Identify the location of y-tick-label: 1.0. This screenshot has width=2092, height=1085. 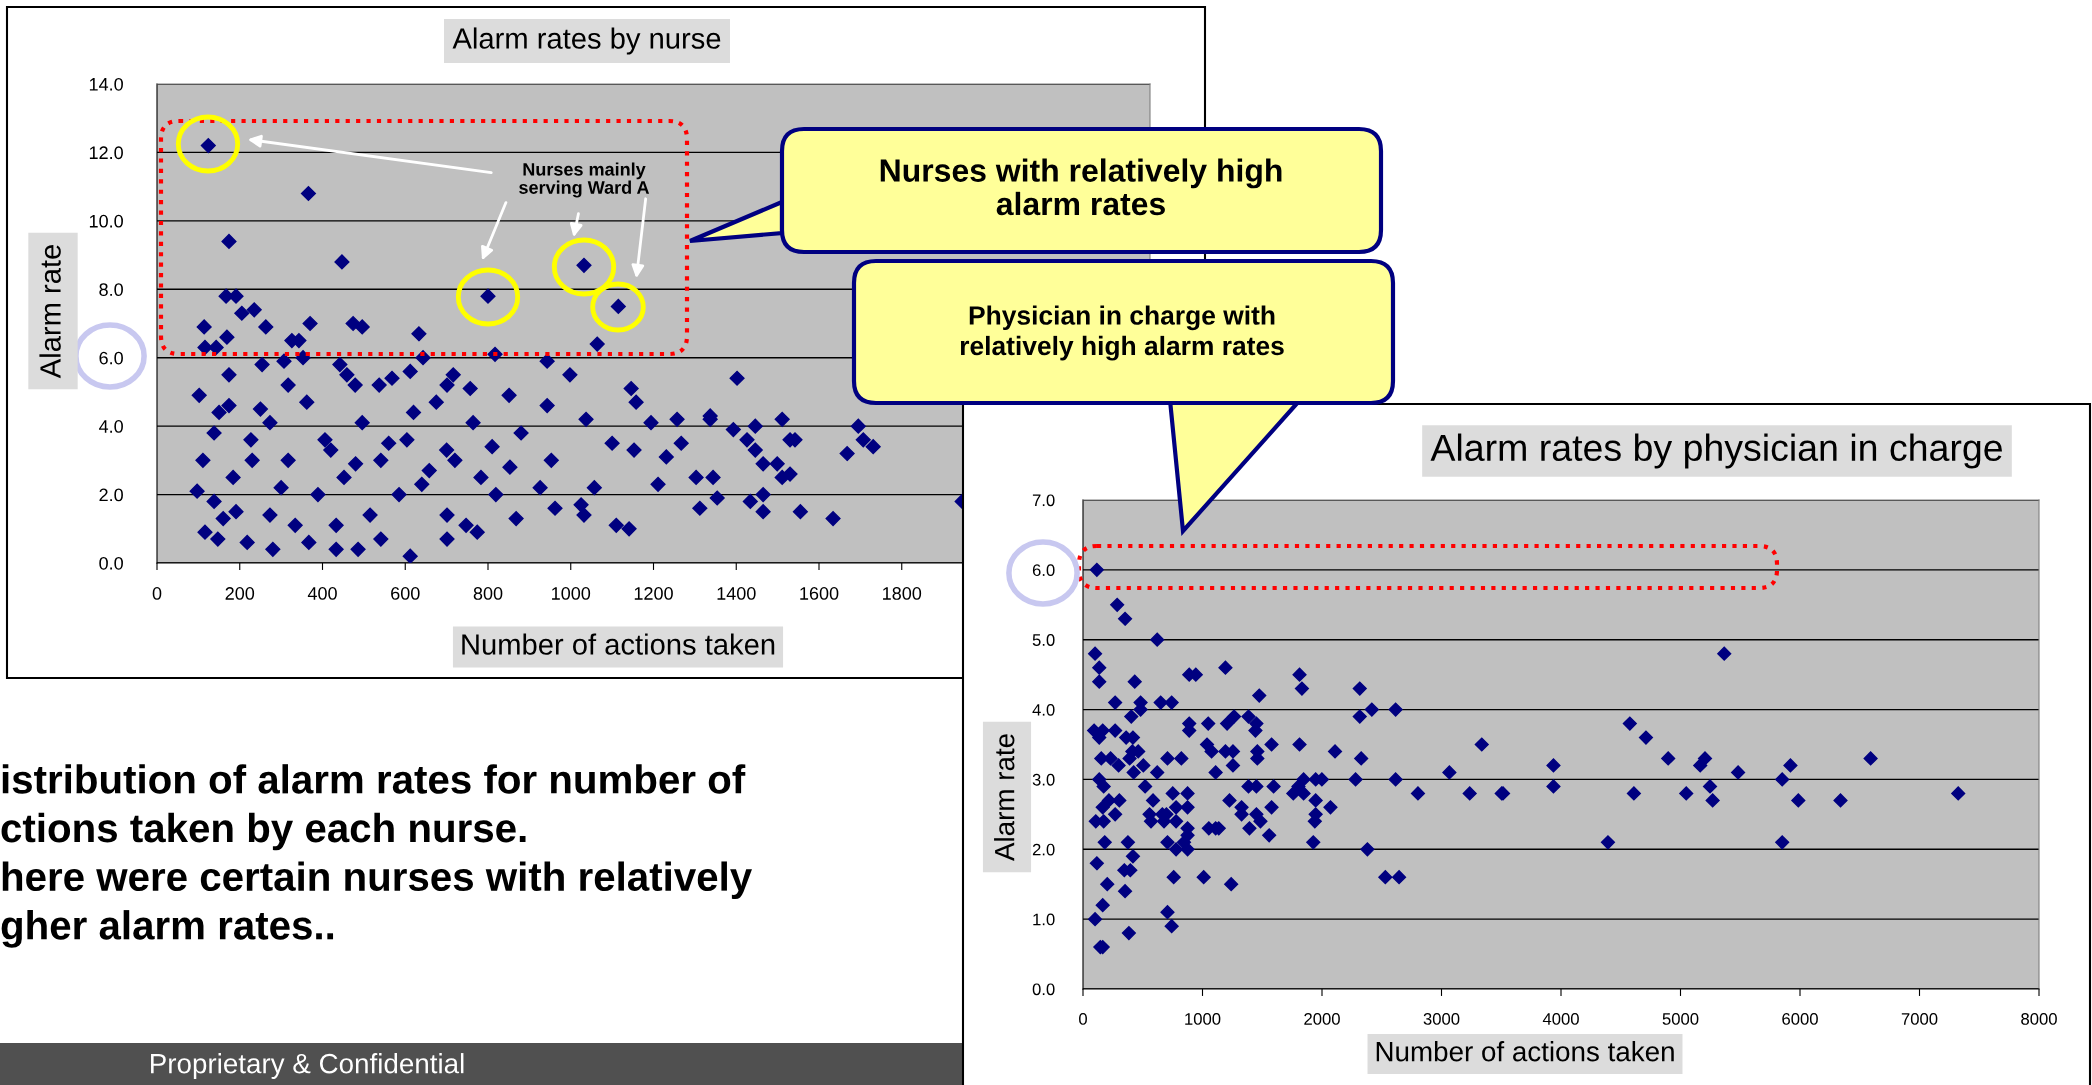
(1044, 919).